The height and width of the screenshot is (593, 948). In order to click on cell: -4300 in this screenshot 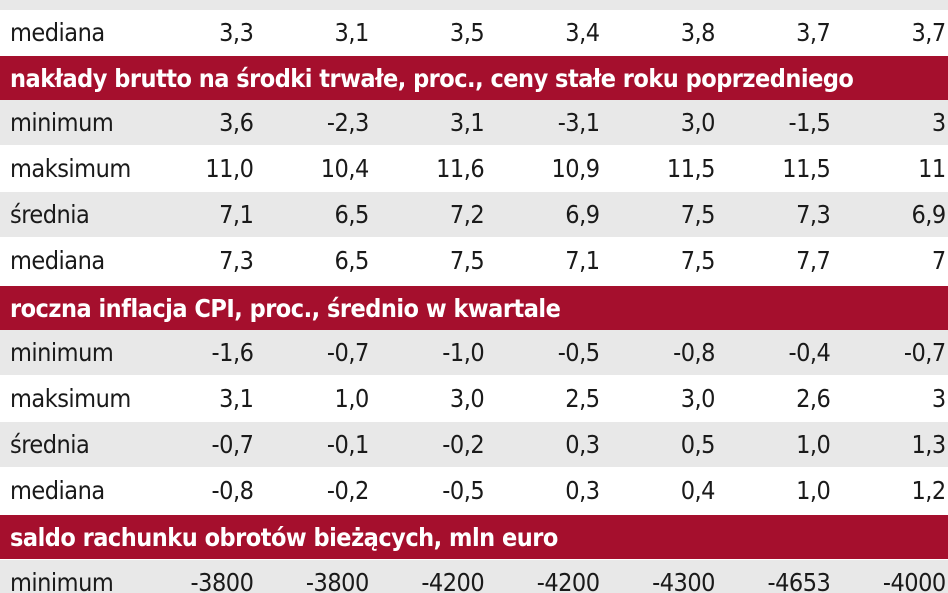, I will do `click(683, 580)`.